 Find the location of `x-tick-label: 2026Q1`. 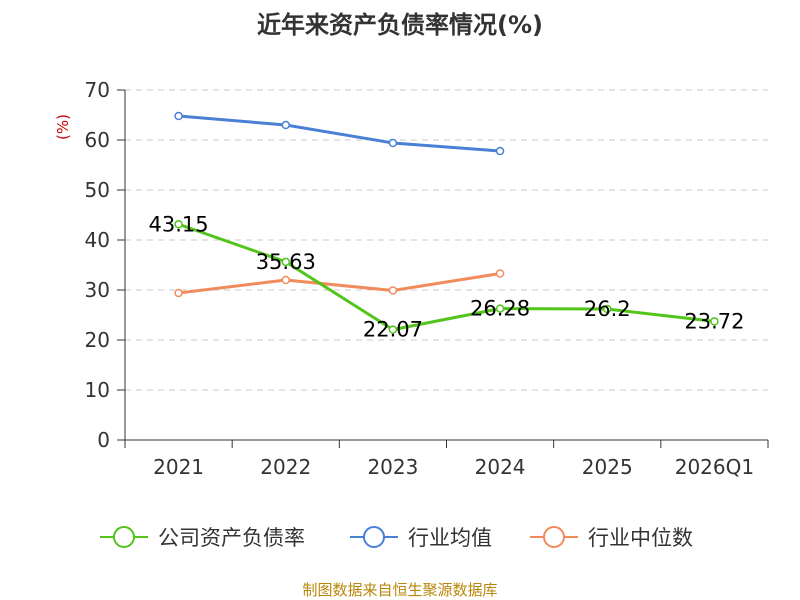

x-tick-label: 2026Q1 is located at coordinates (714, 467).